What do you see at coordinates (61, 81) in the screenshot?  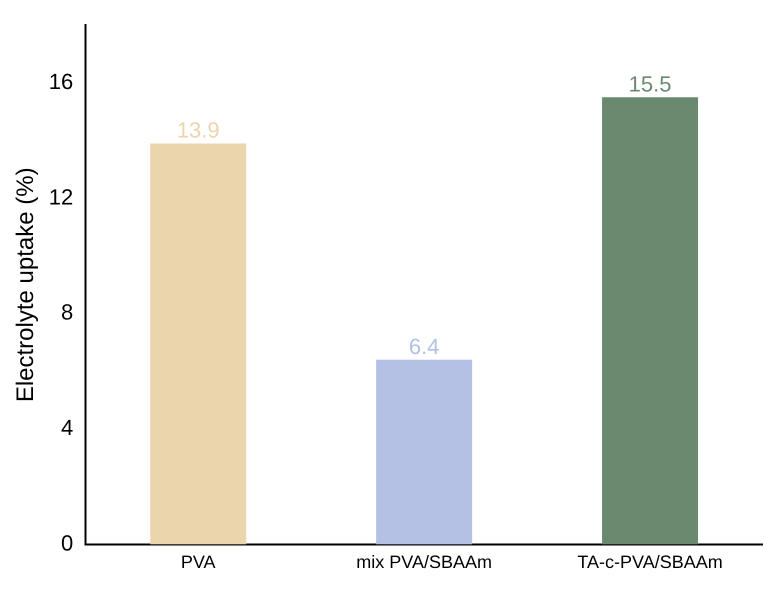 I see `y-tick-label: 16` at bounding box center [61, 81].